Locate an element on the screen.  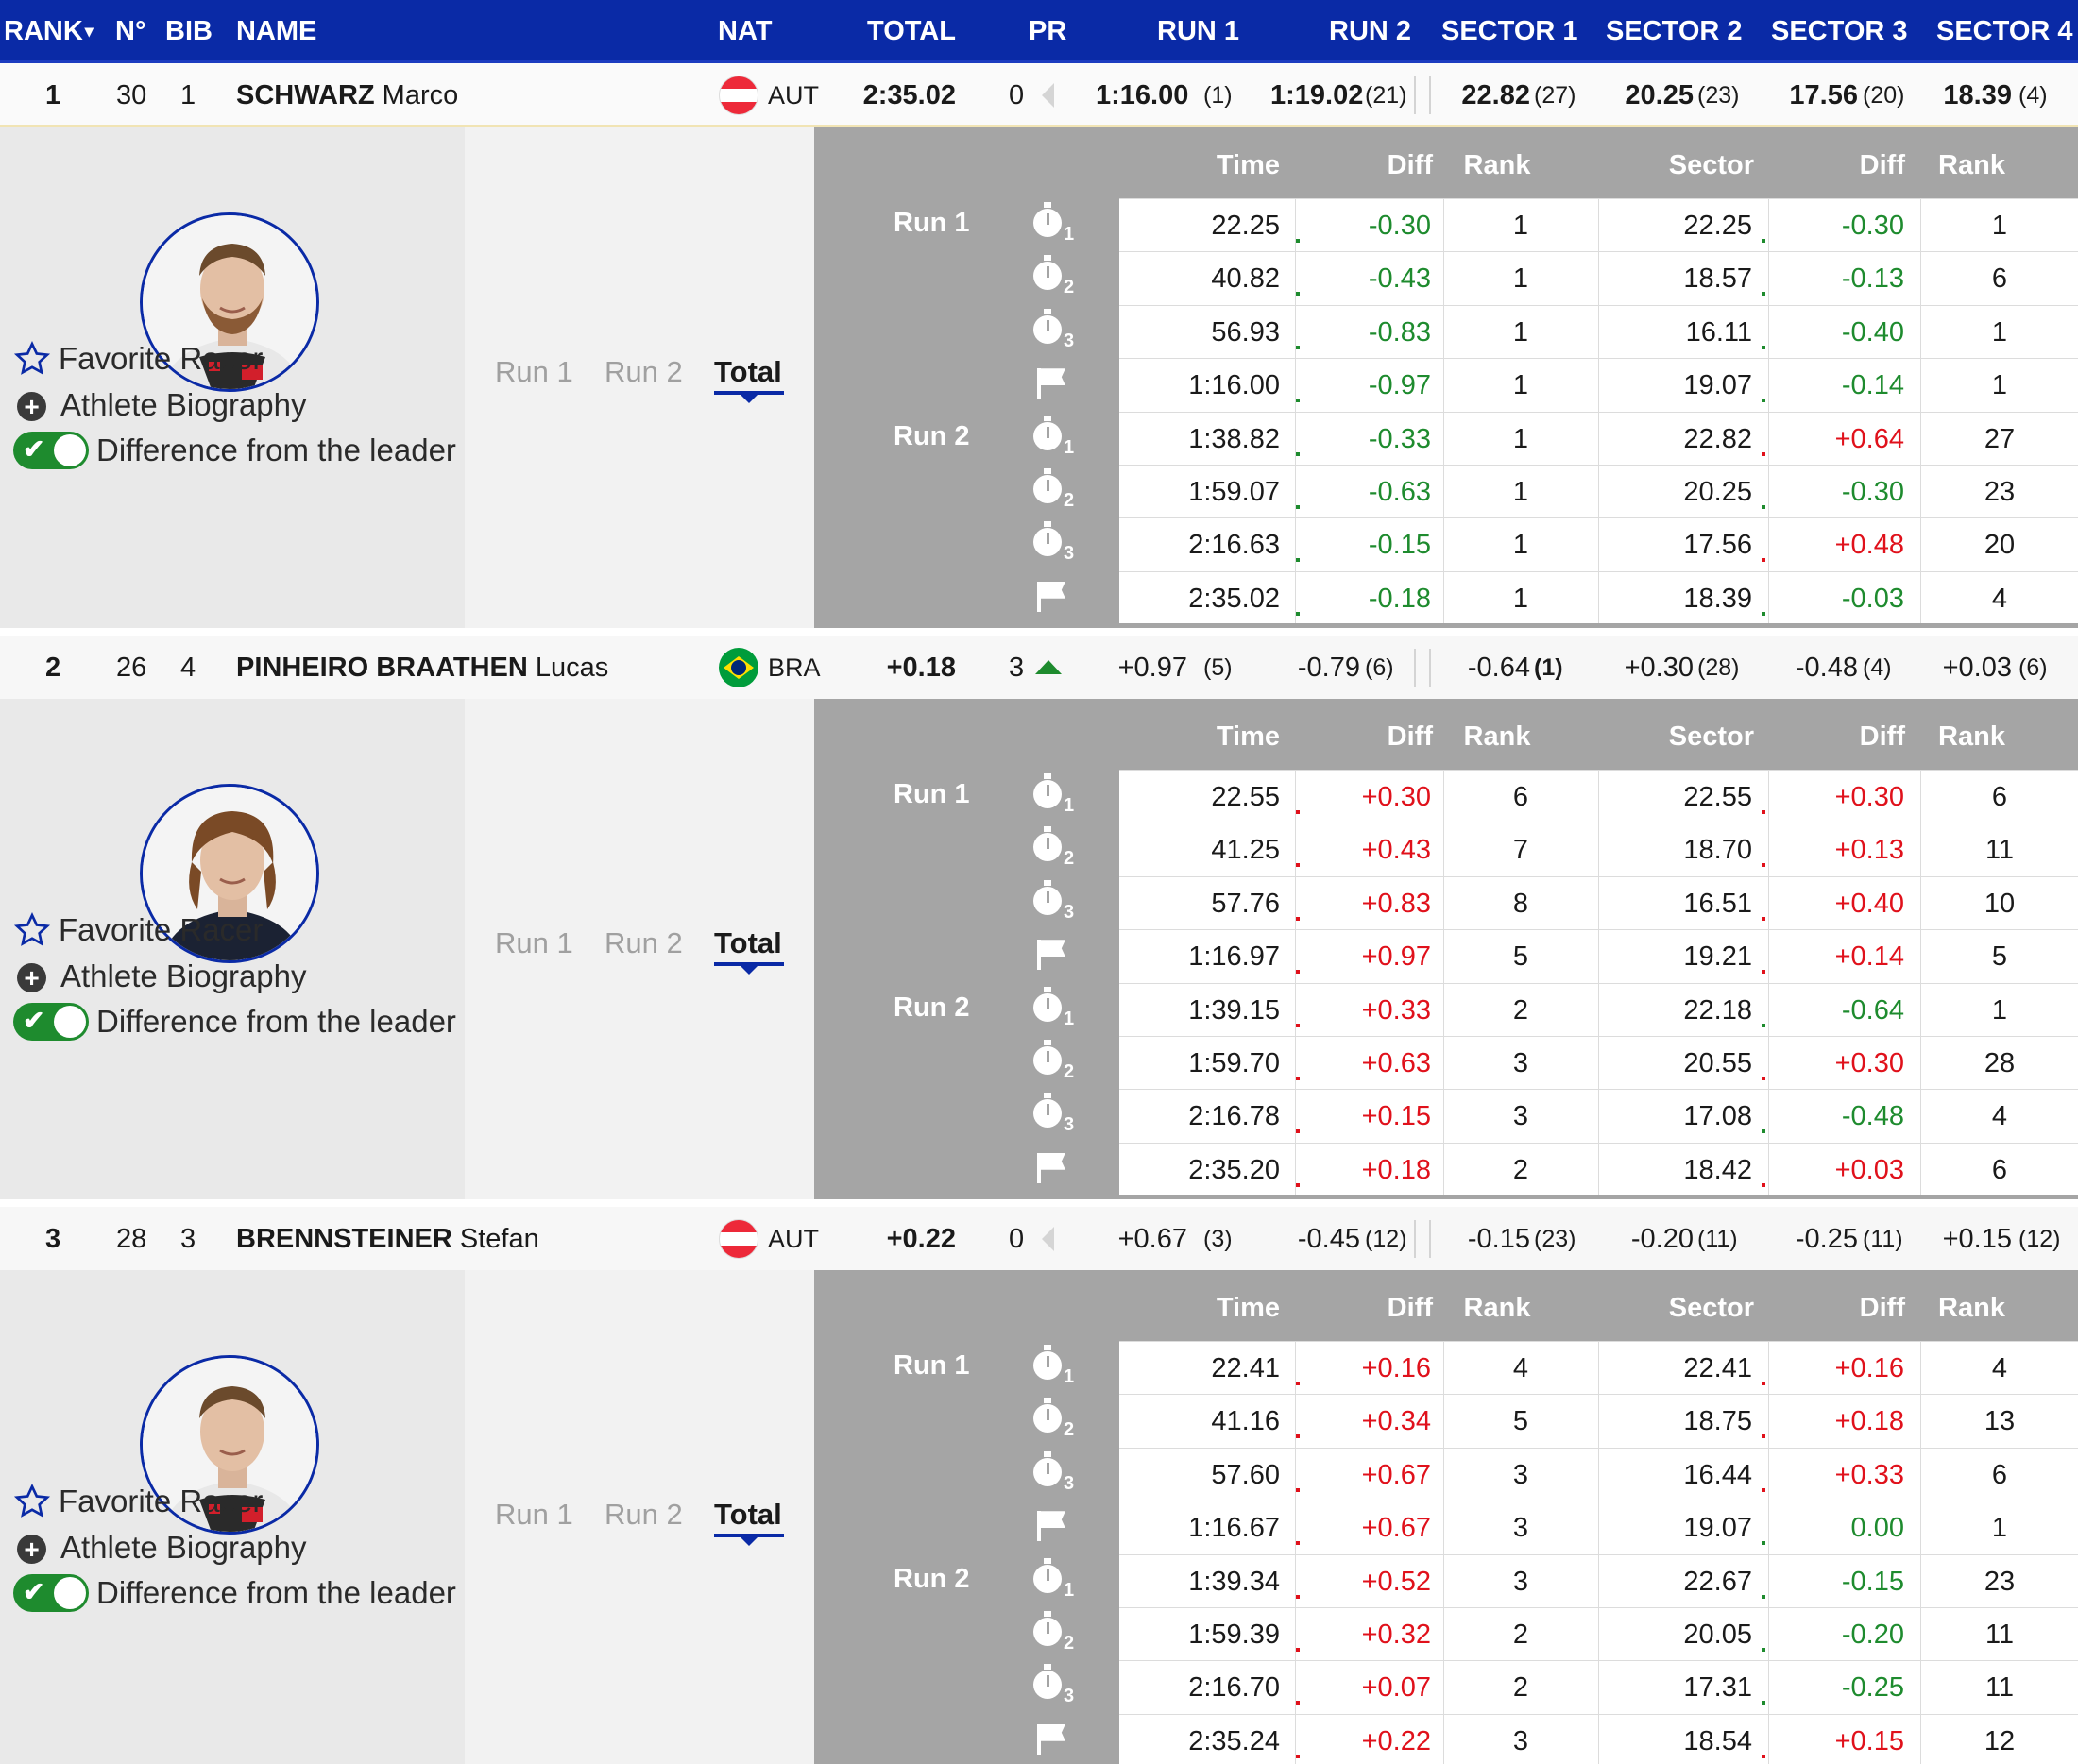
stopwatch-2-icon: 2 is located at coordinates (1054, 492).